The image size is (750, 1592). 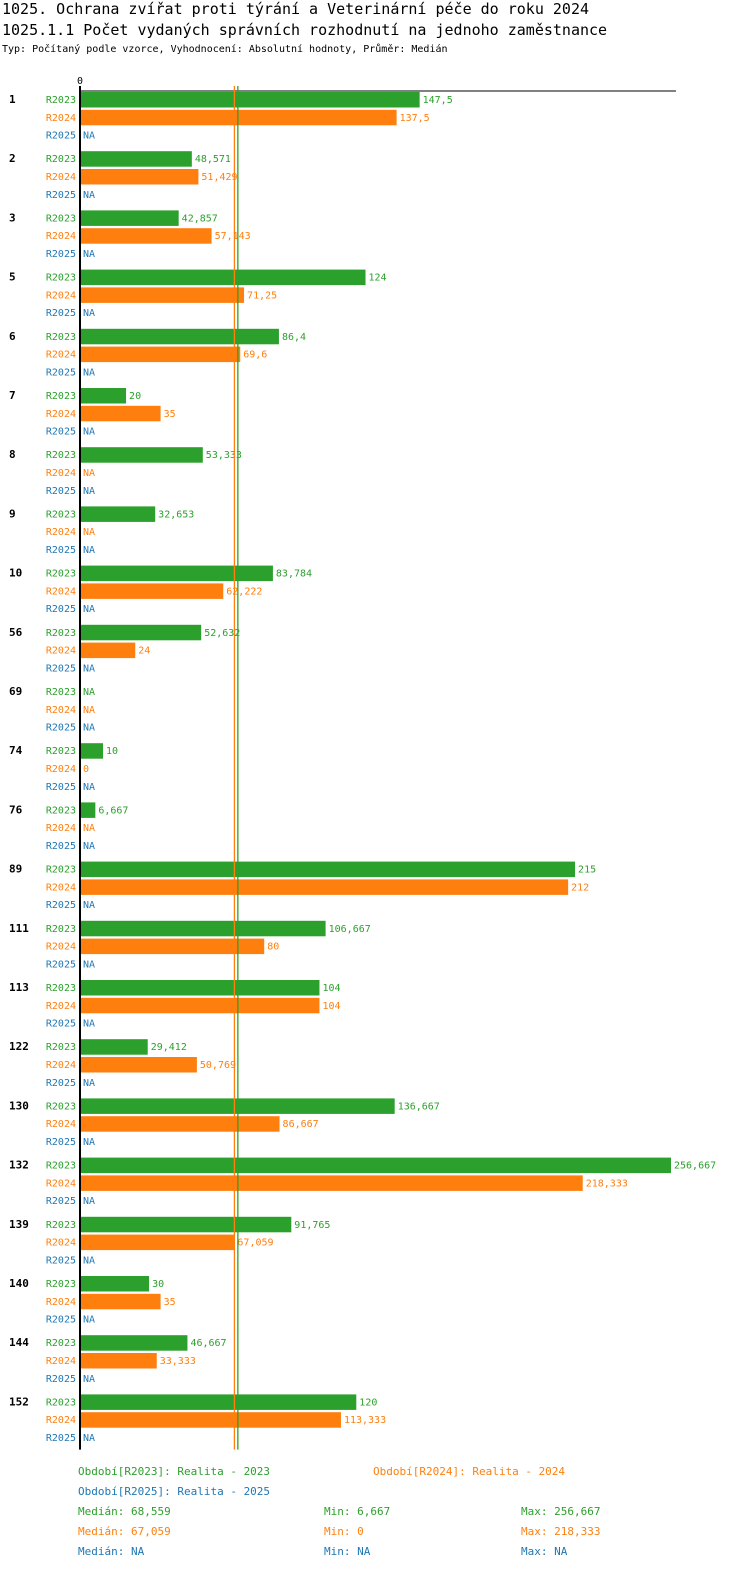 What do you see at coordinates (19, 928) in the screenshot?
I see `category-label: 111` at bounding box center [19, 928].